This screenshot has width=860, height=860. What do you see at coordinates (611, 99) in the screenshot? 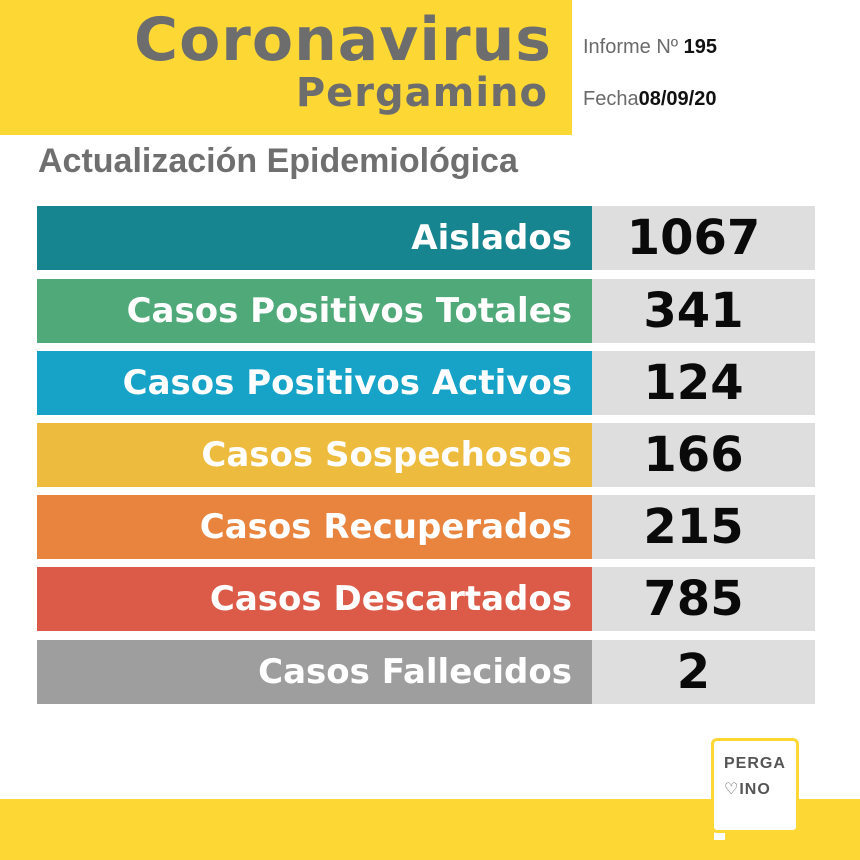
I see `fecha-label: Fecha` at bounding box center [611, 99].